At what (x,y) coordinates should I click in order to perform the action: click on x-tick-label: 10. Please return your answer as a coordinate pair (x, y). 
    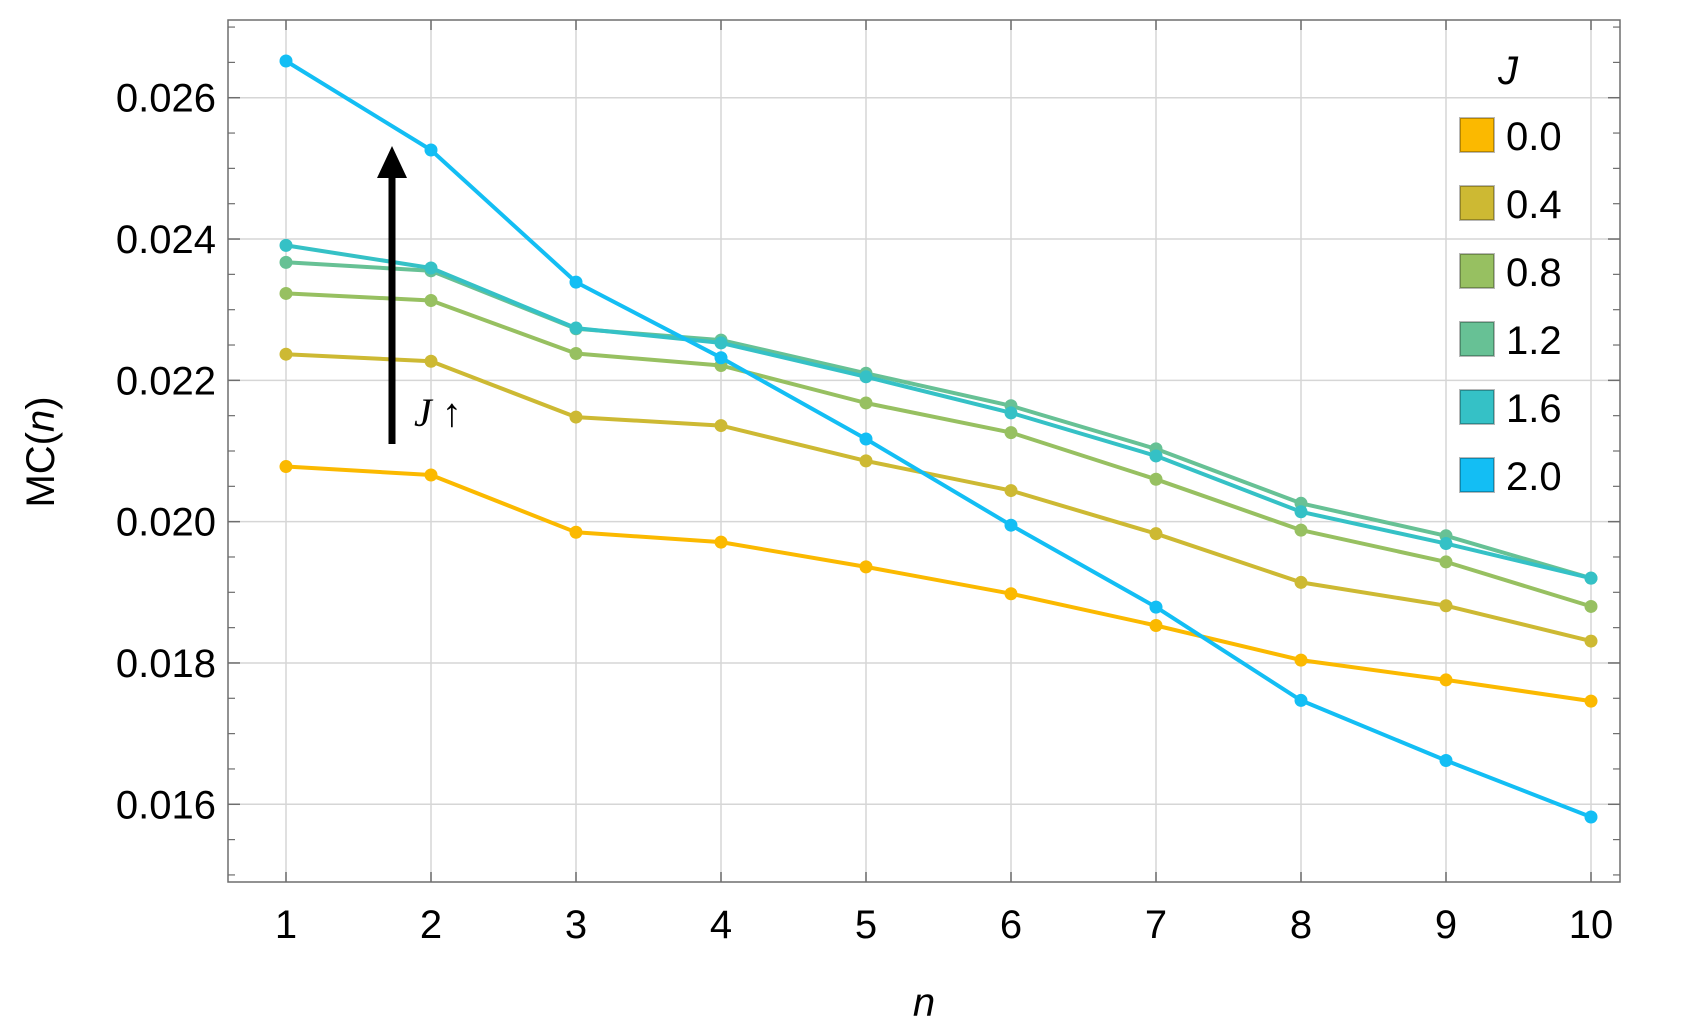
    Looking at the image, I should click on (1591, 925).